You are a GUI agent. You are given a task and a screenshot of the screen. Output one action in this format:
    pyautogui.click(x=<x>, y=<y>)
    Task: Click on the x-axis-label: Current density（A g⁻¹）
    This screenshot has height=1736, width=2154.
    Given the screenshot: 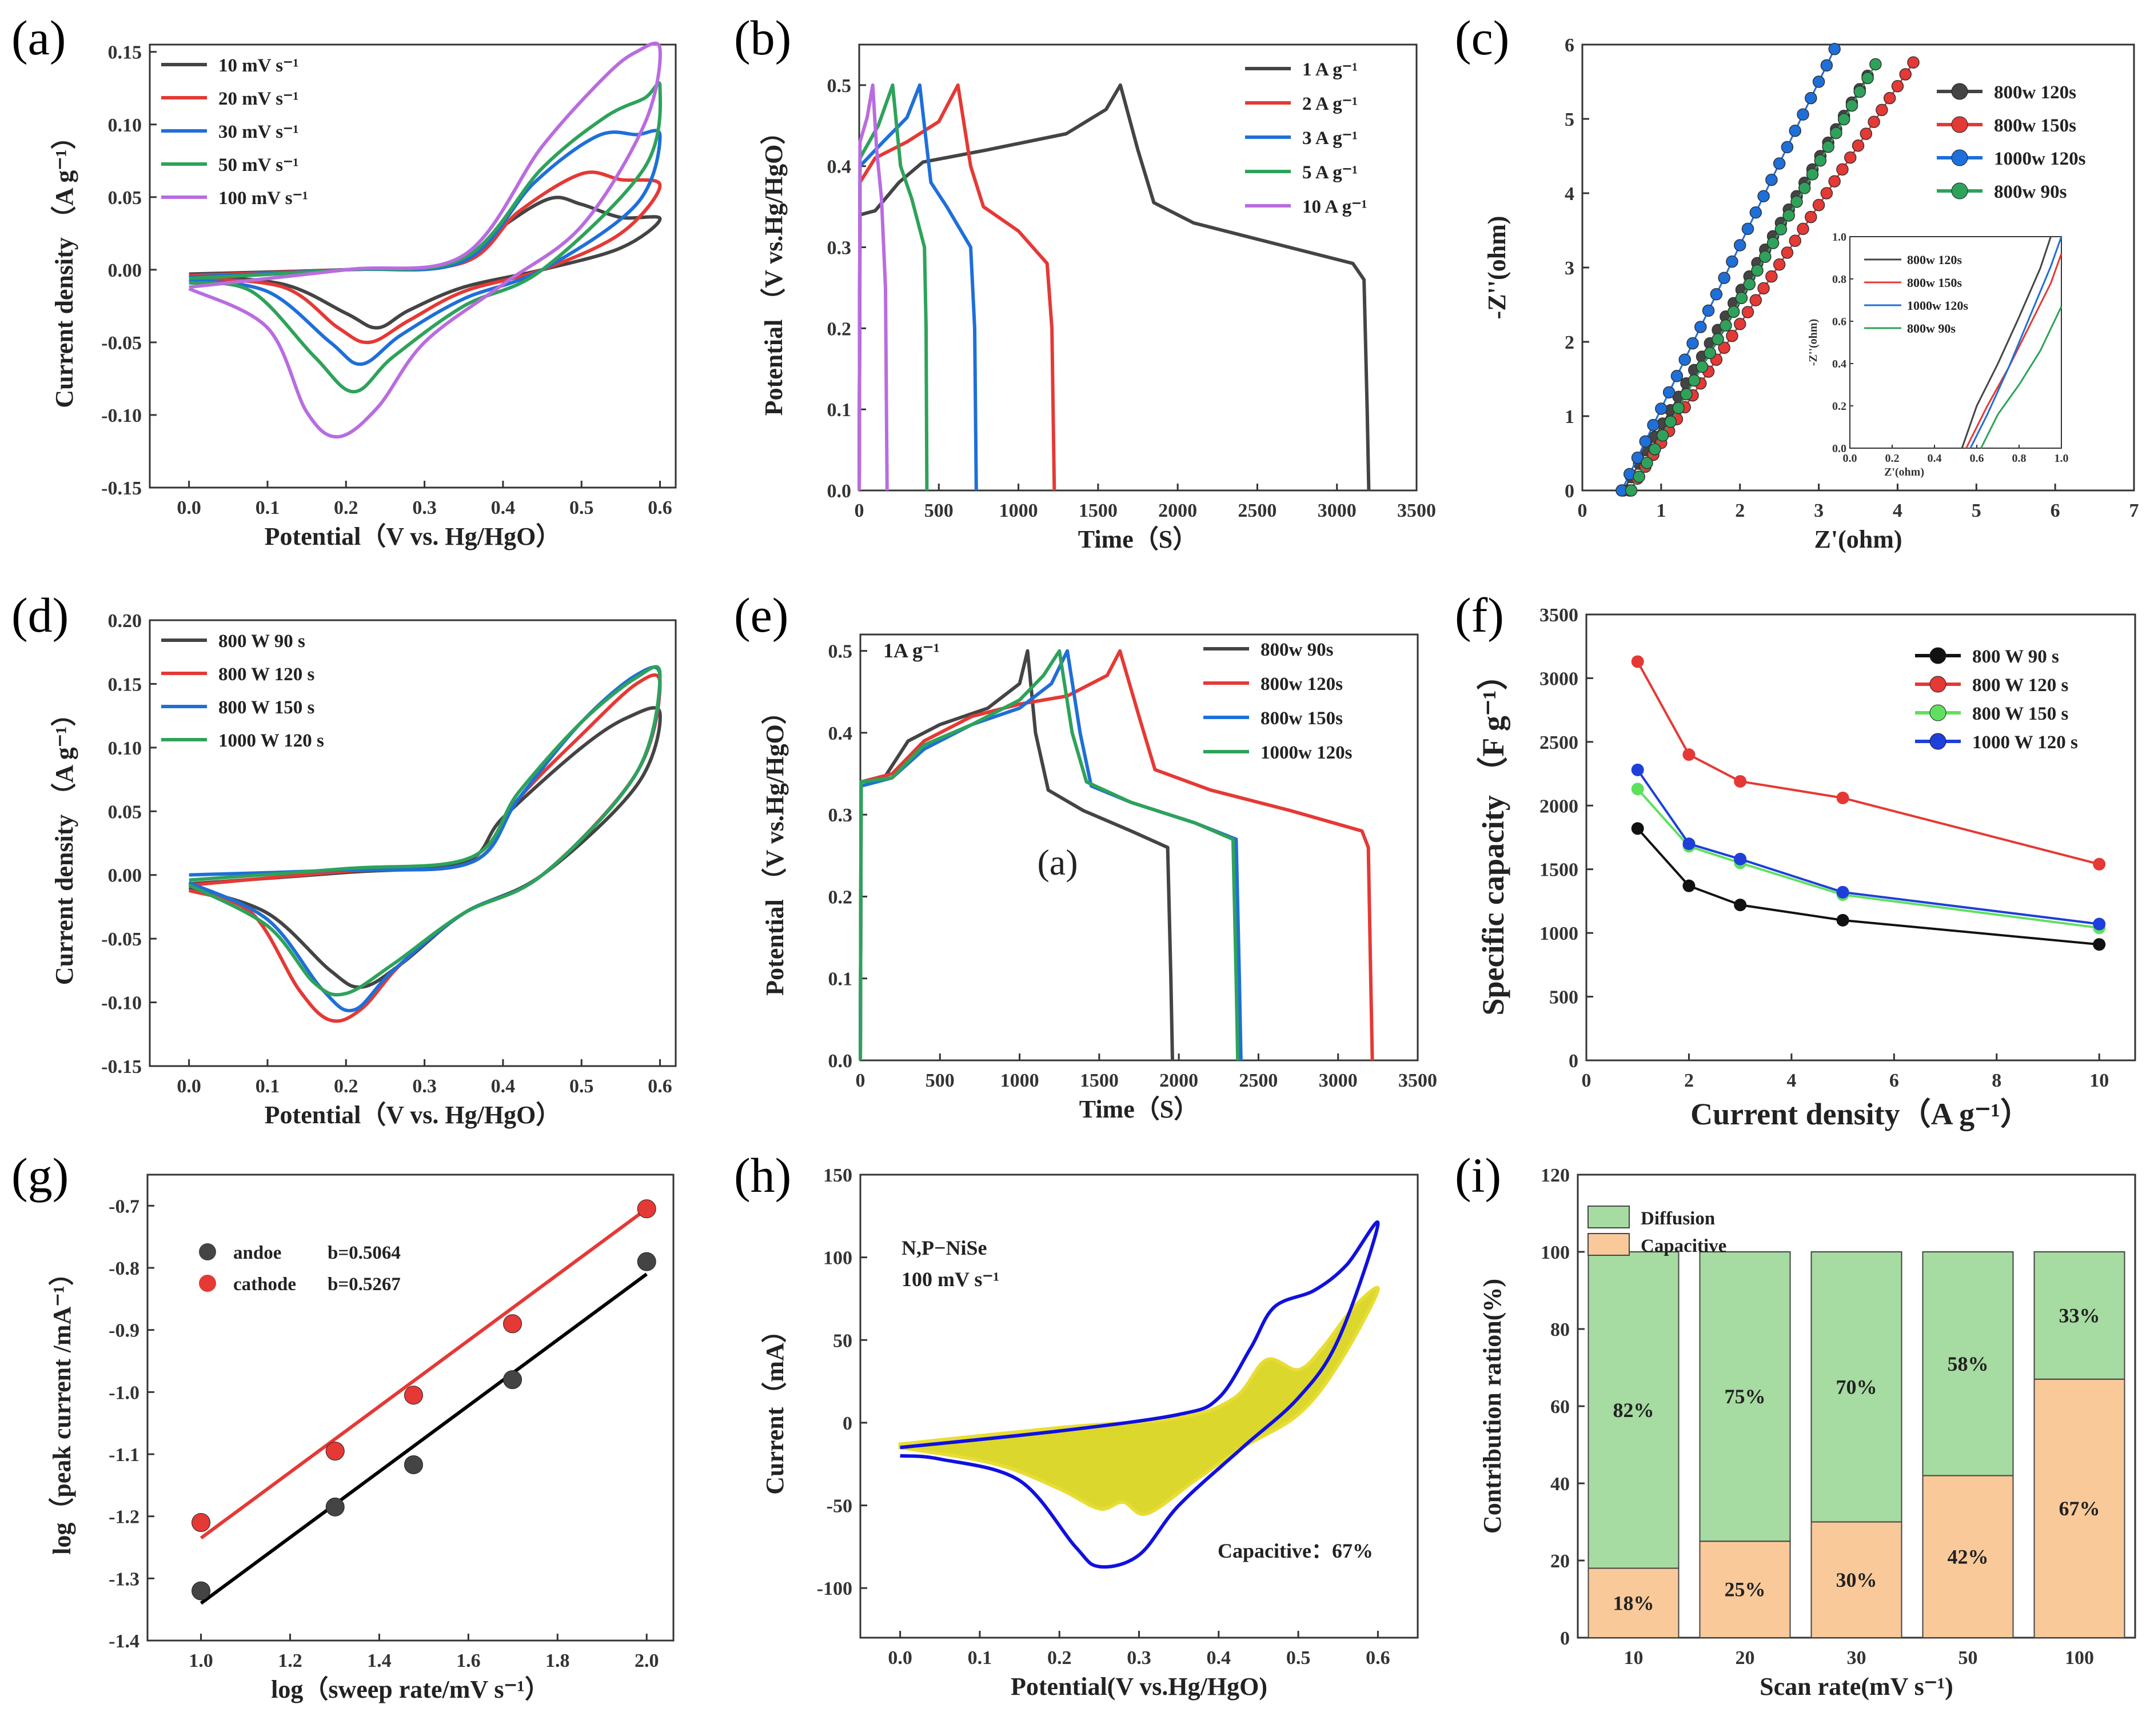 What is the action you would take?
    pyautogui.click(x=1860, y=1114)
    